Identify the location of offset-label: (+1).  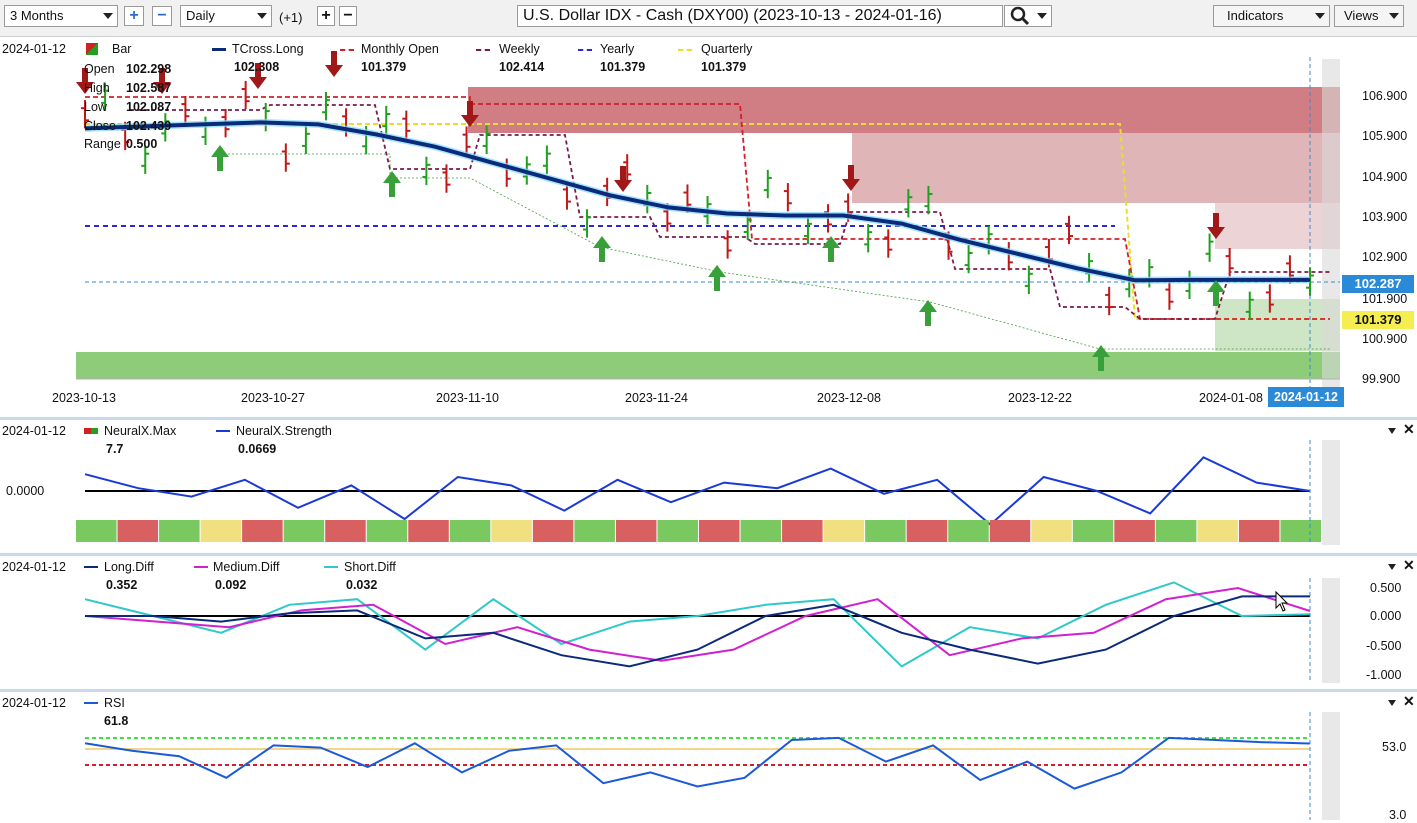
(291, 17).